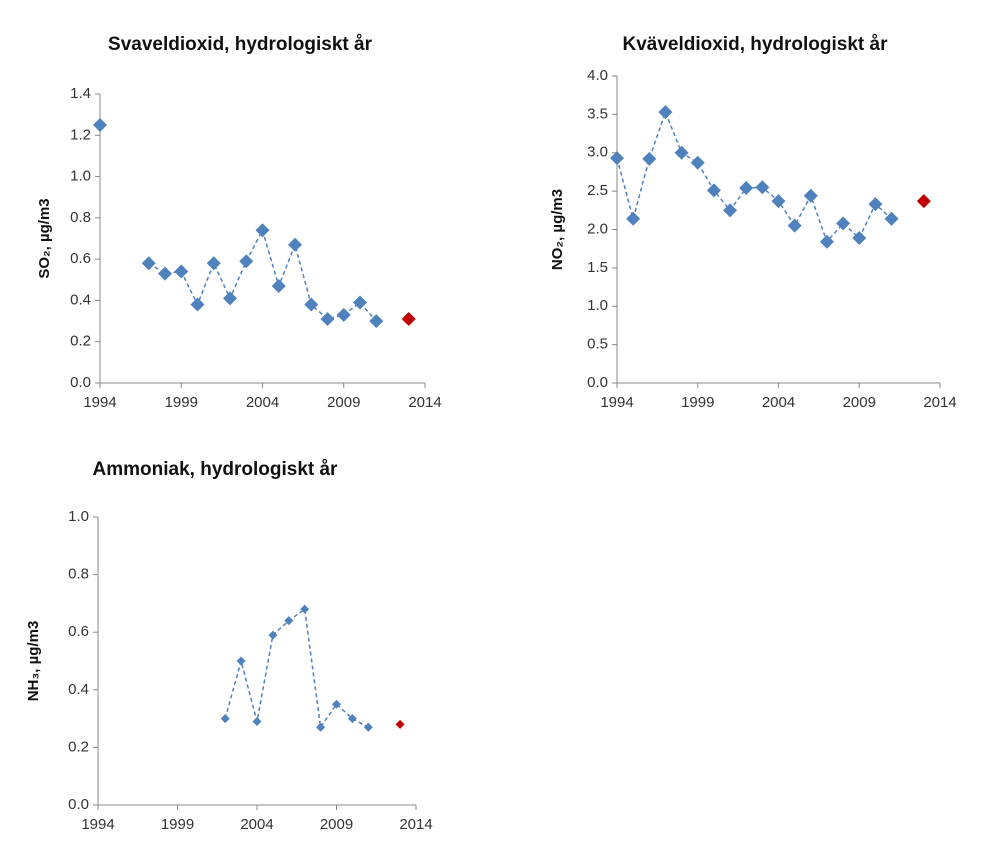  Describe the element at coordinates (597, 228) in the screenshot. I see `y-tick-label: 2.0` at that location.